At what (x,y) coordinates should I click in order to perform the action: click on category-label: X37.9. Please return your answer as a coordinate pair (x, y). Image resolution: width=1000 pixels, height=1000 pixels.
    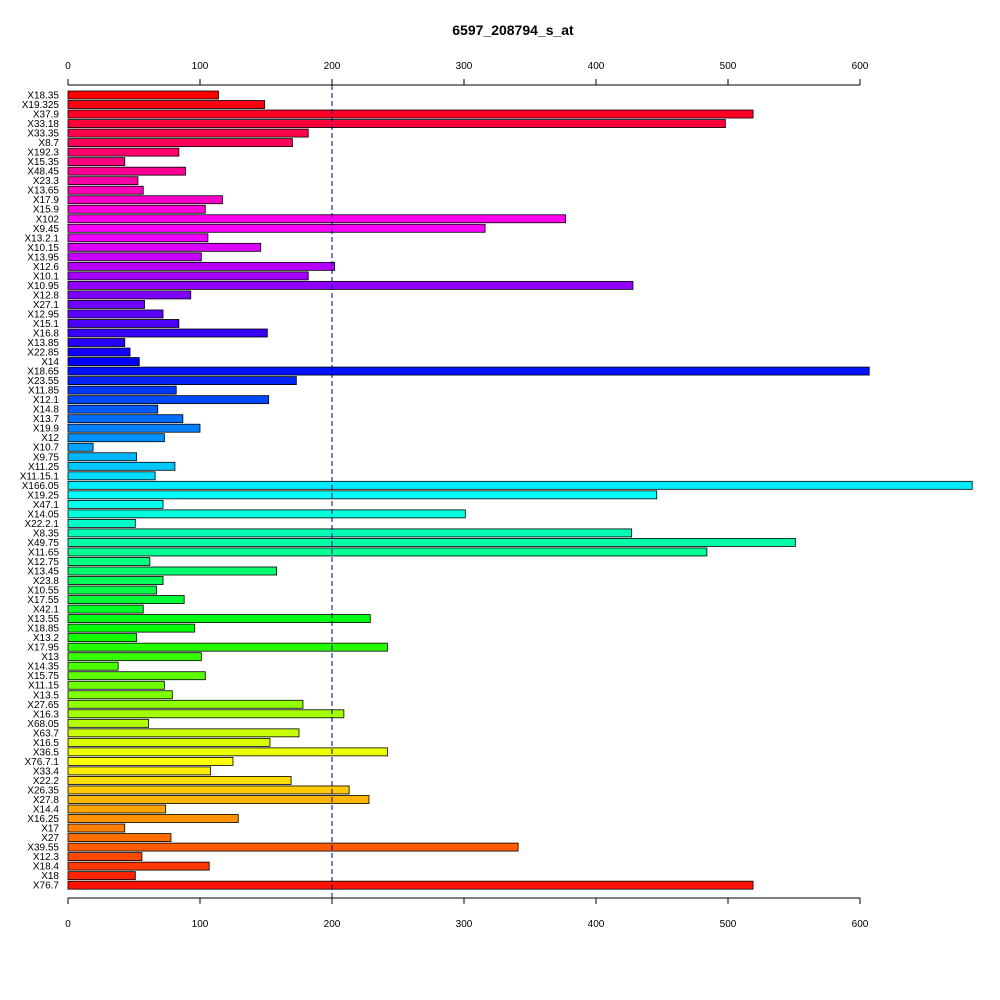
    Looking at the image, I should click on (46, 115).